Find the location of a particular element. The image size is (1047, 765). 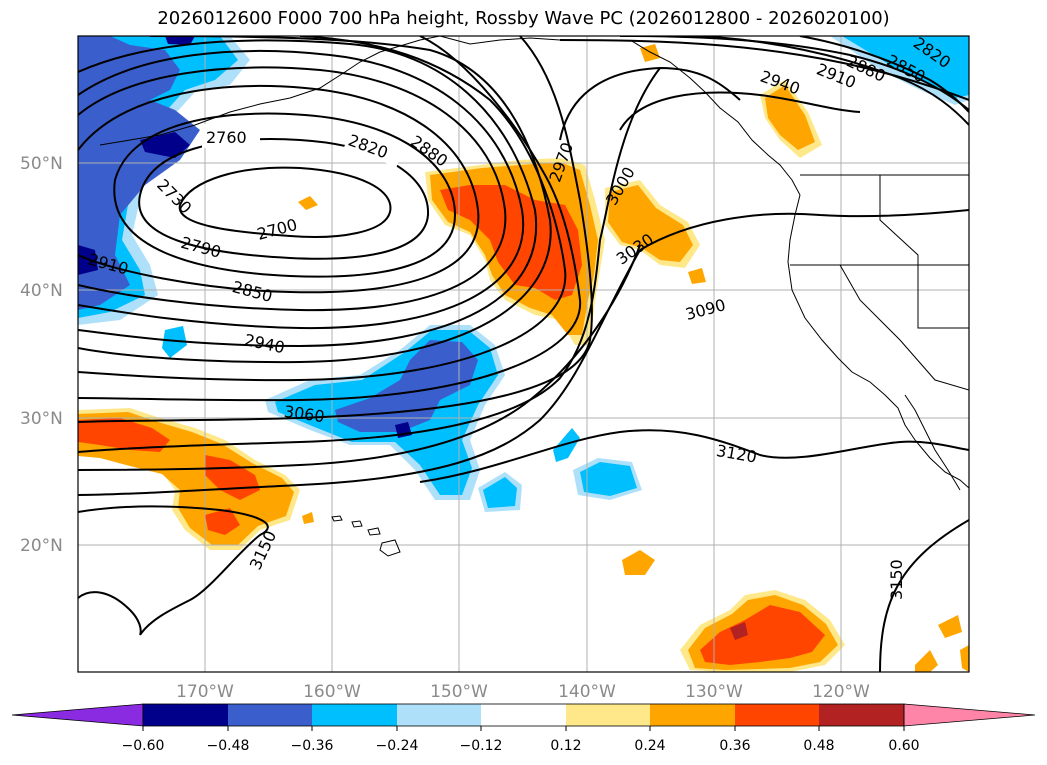

colorbar-border is located at coordinates (523, 715).